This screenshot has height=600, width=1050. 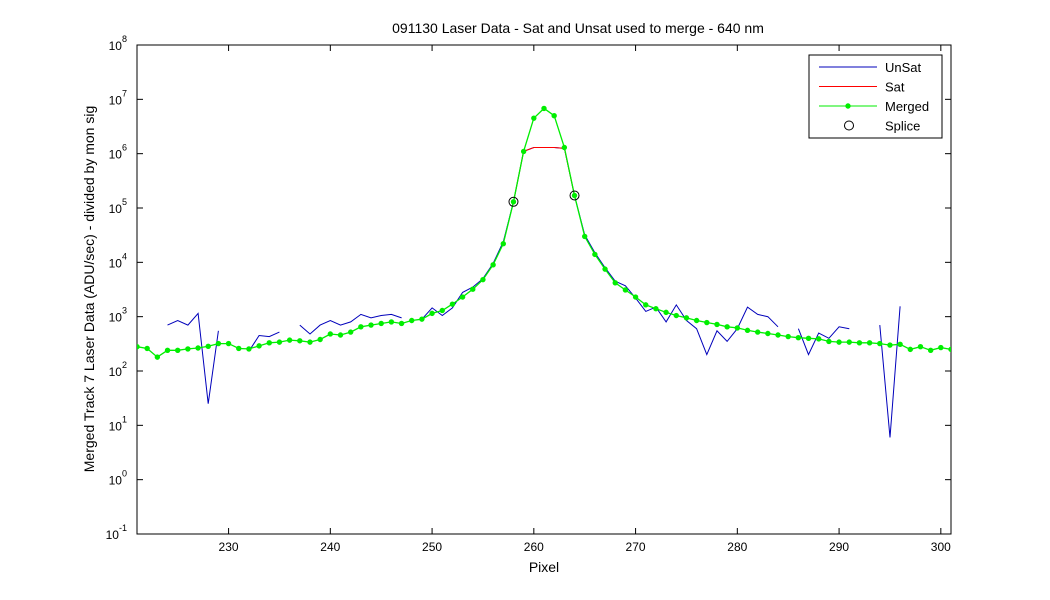 I want to click on y-tick-exponent: 1, so click(x=124, y=419).